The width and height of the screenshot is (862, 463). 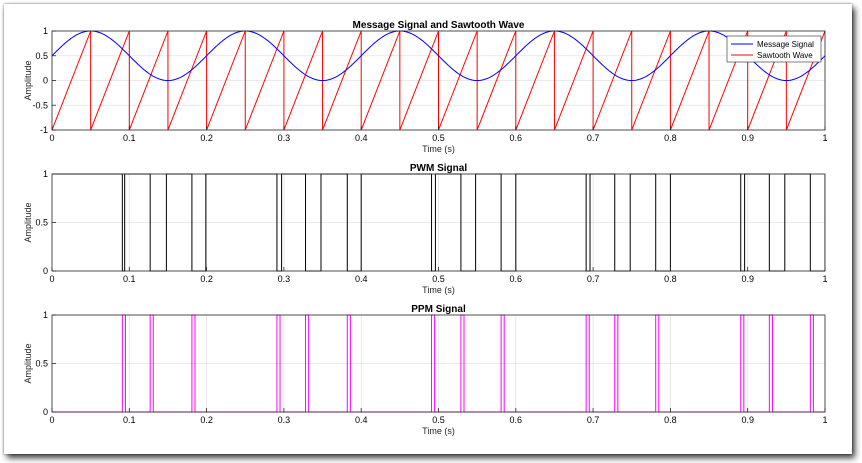 What do you see at coordinates (785, 55) in the screenshot?
I see `legend-entry: Sawtooth Wave` at bounding box center [785, 55].